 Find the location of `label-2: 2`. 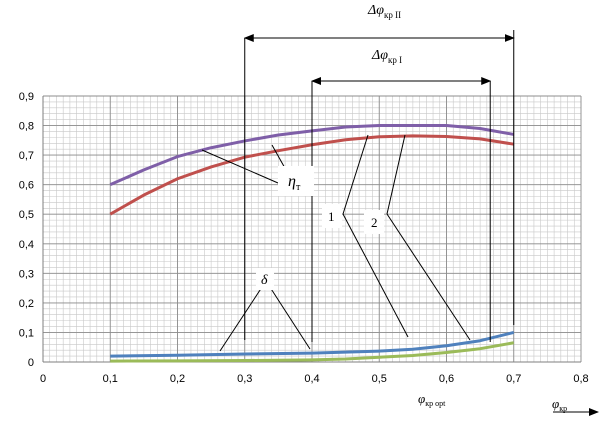

label-2: 2 is located at coordinates (374, 222).